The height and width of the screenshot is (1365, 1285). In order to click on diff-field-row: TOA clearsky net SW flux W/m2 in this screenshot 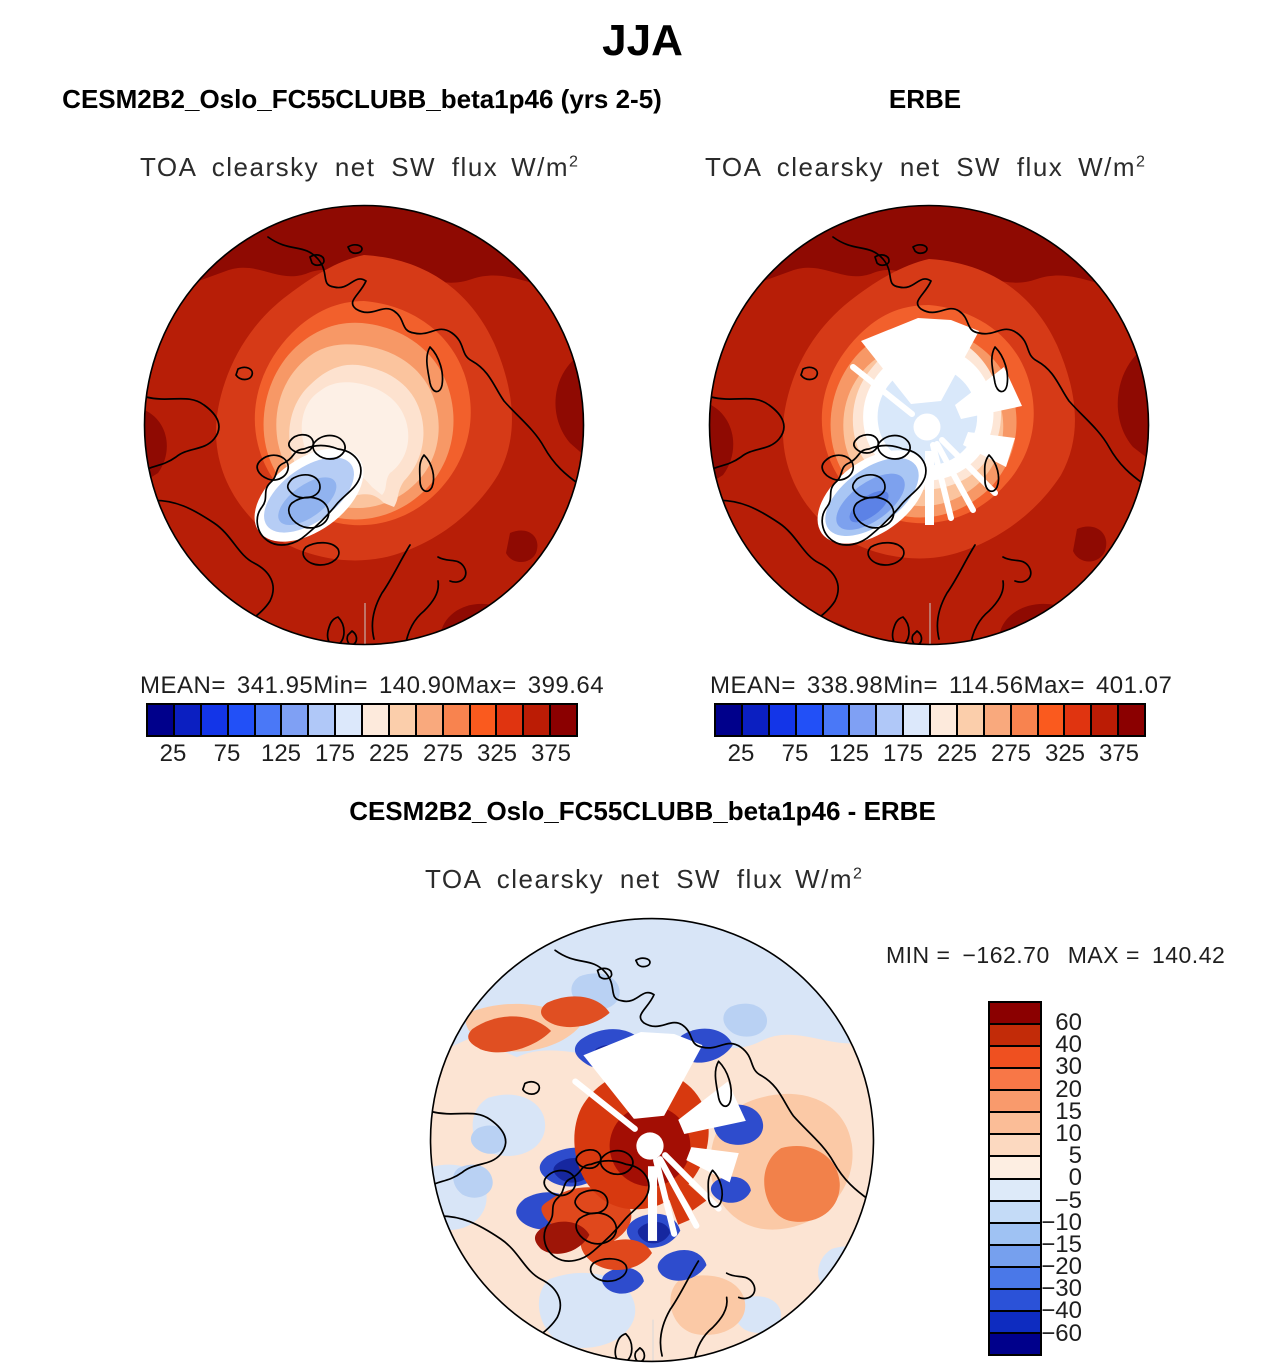, I will do `click(643, 879)`.